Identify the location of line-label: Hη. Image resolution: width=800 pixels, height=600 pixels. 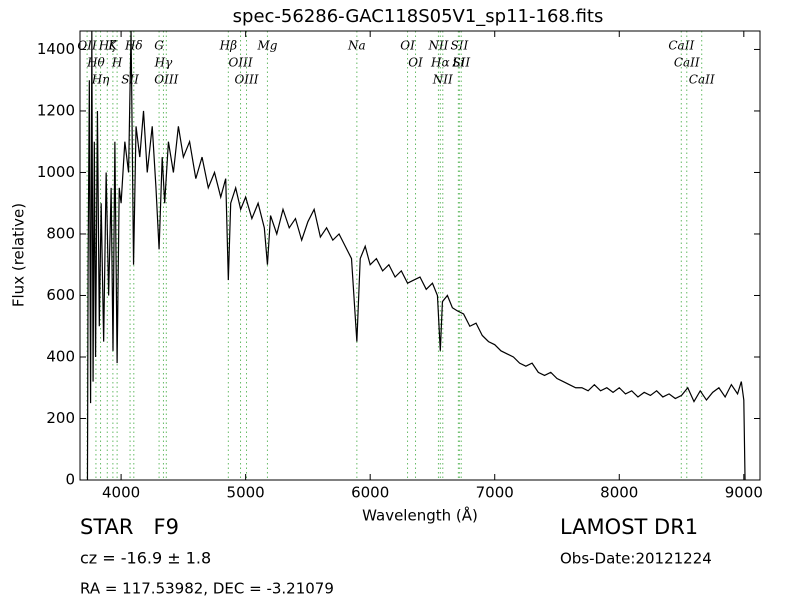
(100, 80).